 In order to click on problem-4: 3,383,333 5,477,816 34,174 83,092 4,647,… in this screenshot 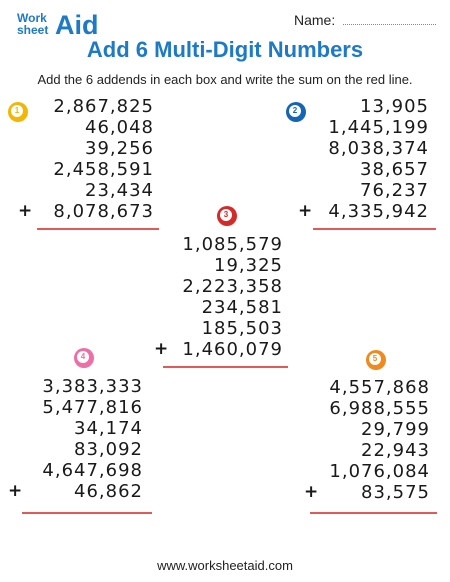, I will do `click(74, 446)`.